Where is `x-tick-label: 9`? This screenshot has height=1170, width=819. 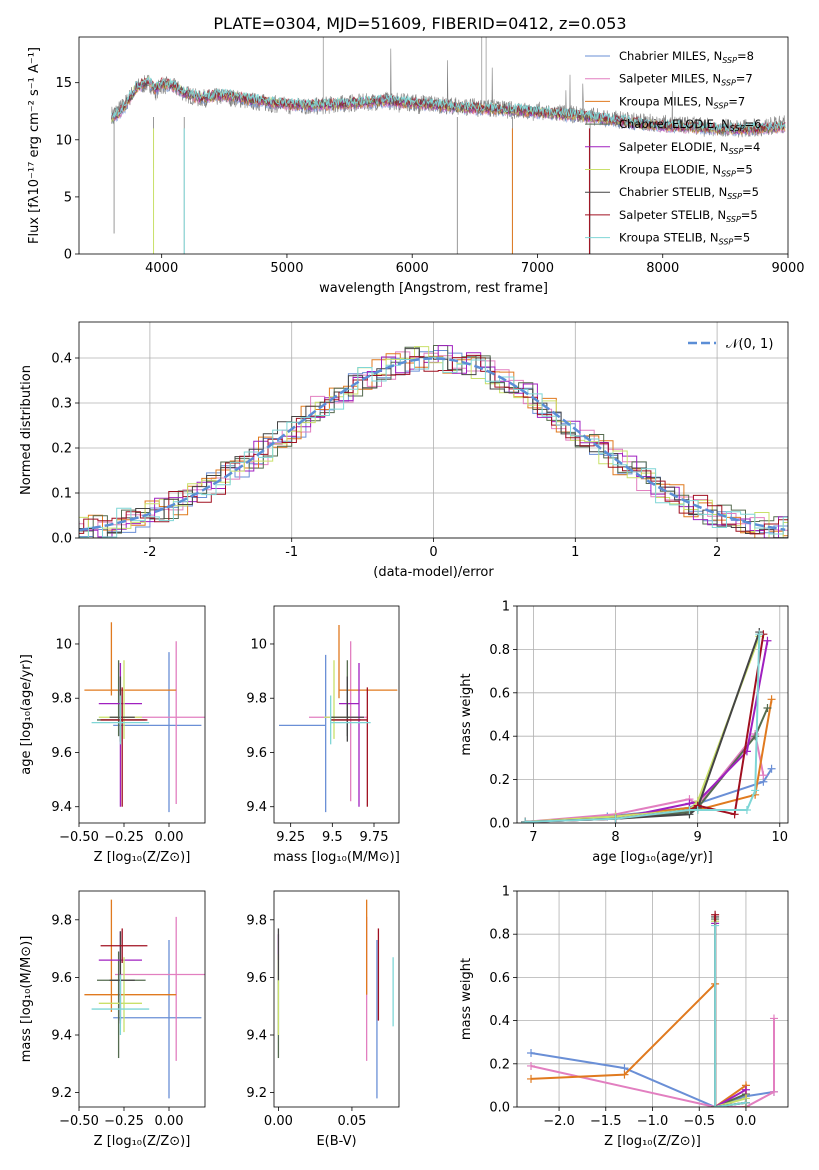 x-tick-label: 9 is located at coordinates (698, 837).